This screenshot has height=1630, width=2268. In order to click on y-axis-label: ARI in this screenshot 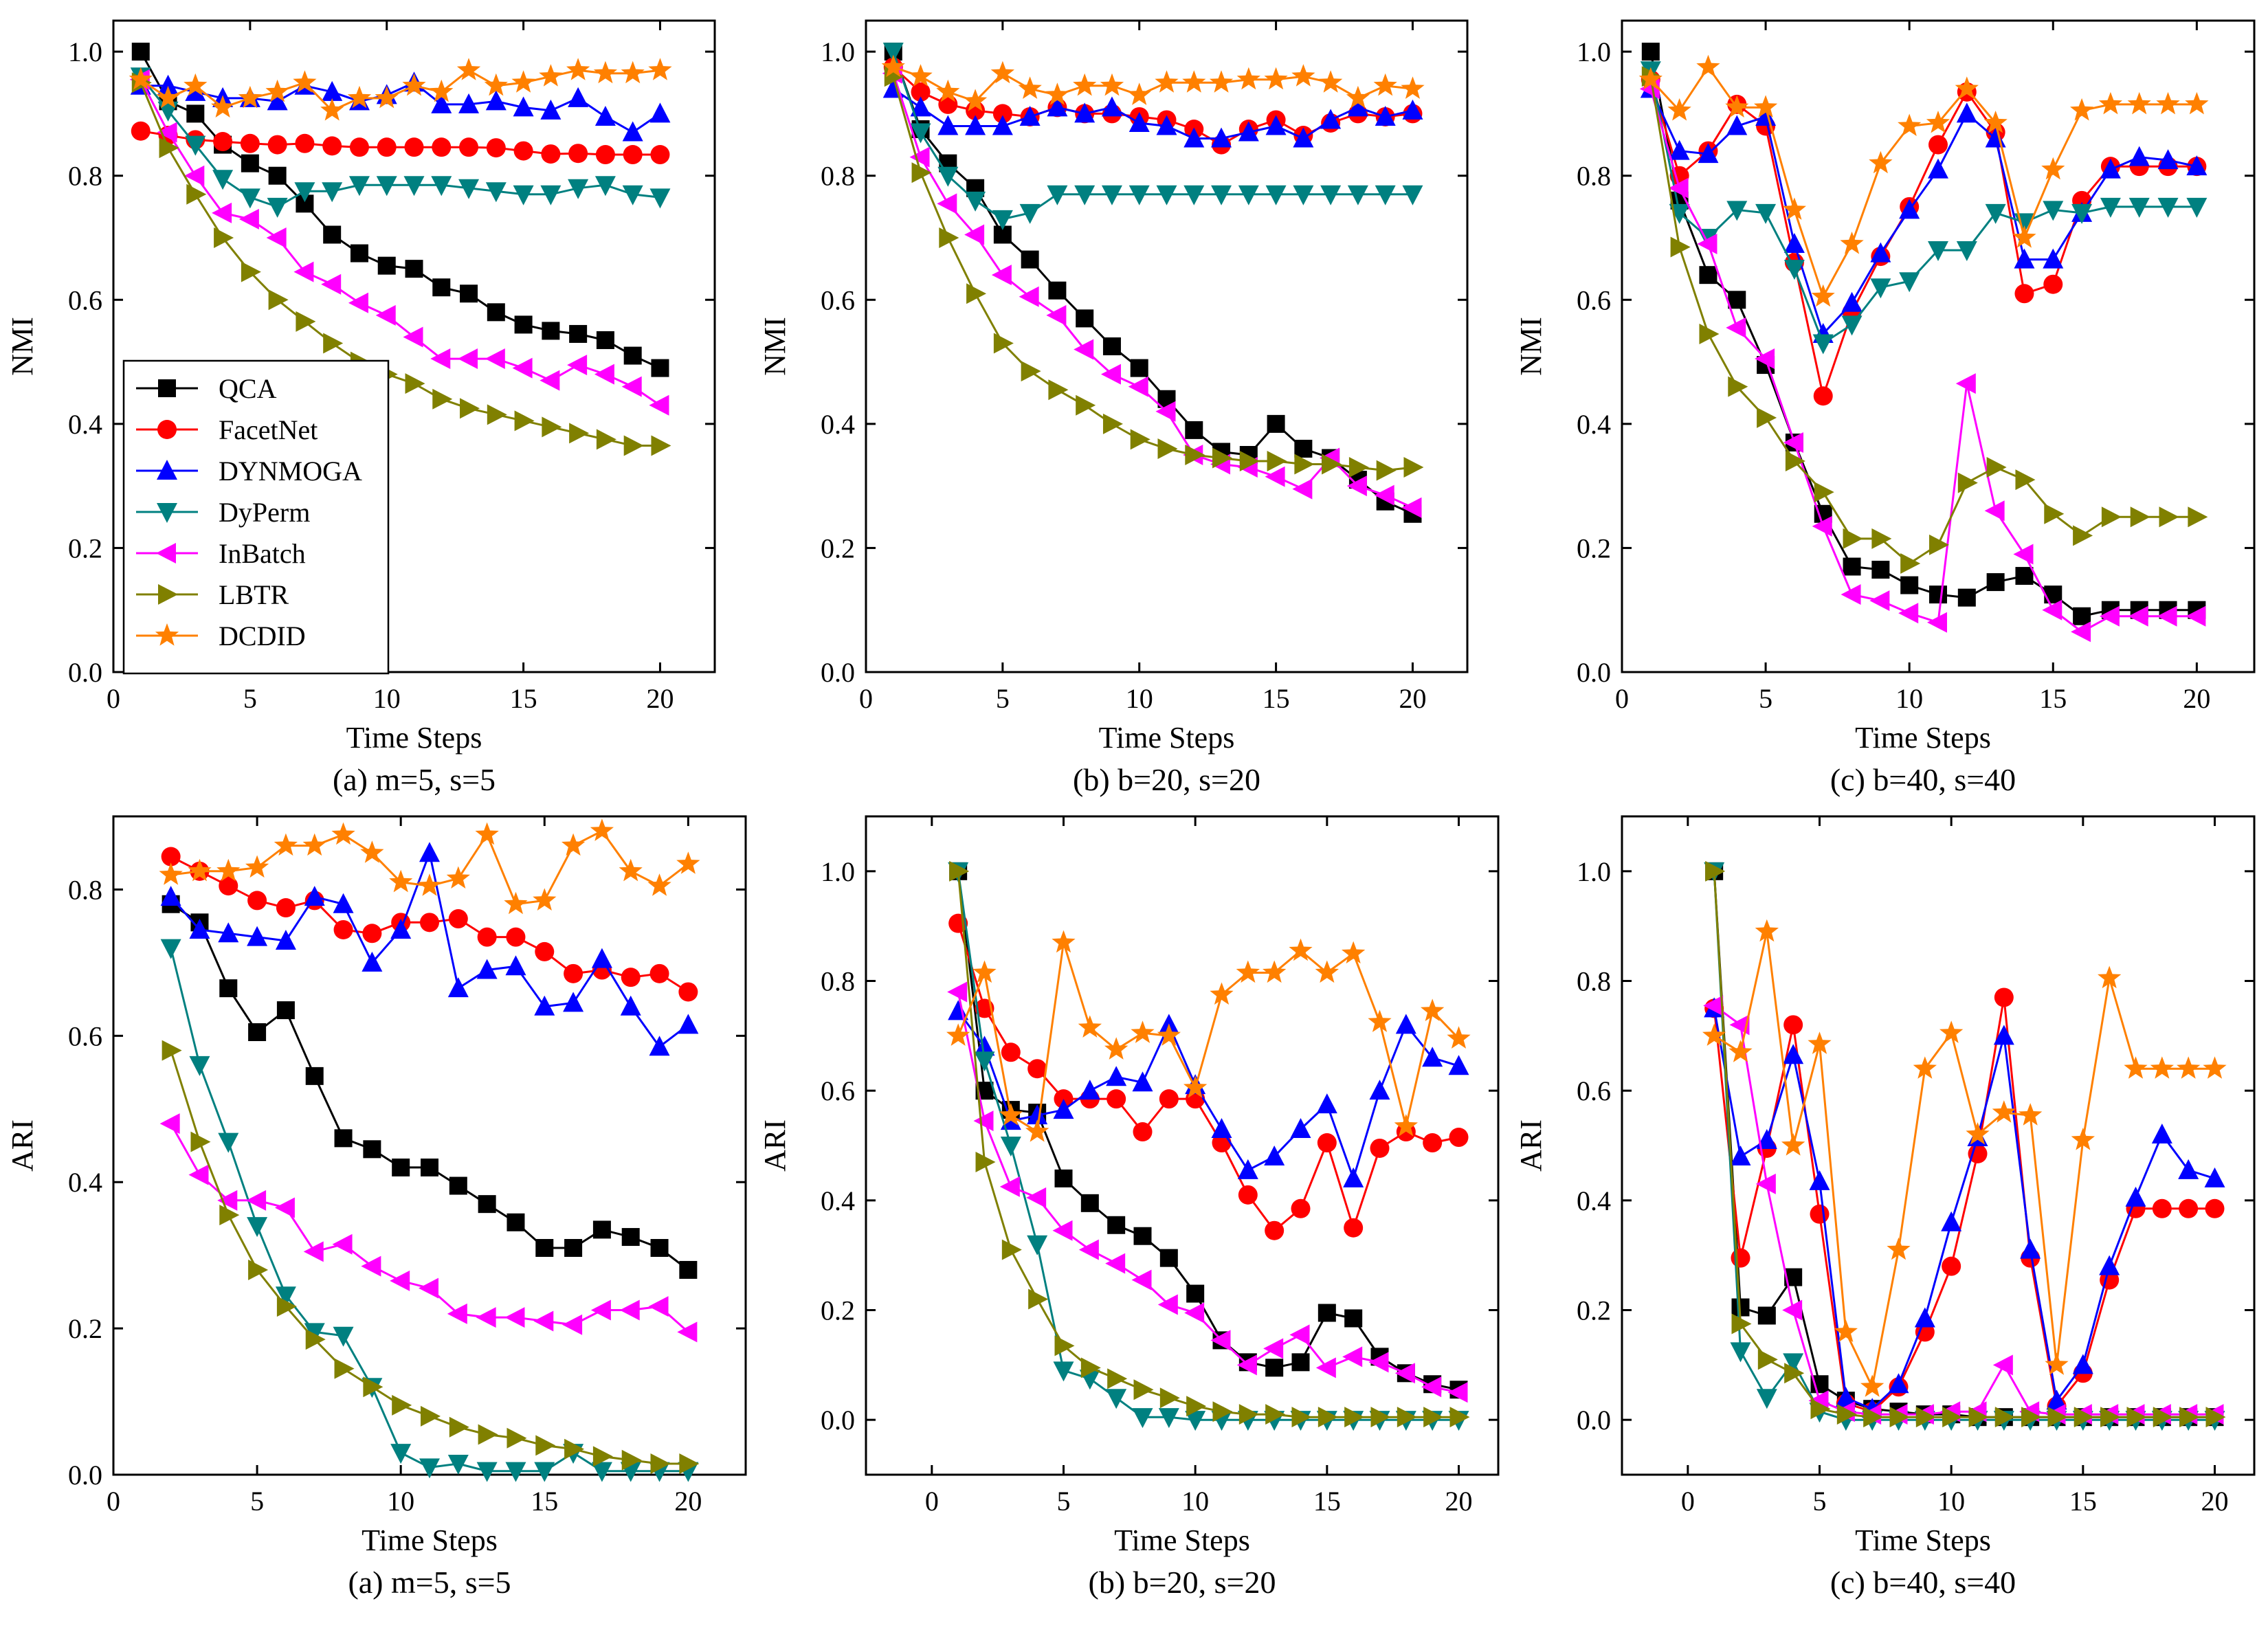, I will do `click(1531, 1146)`.